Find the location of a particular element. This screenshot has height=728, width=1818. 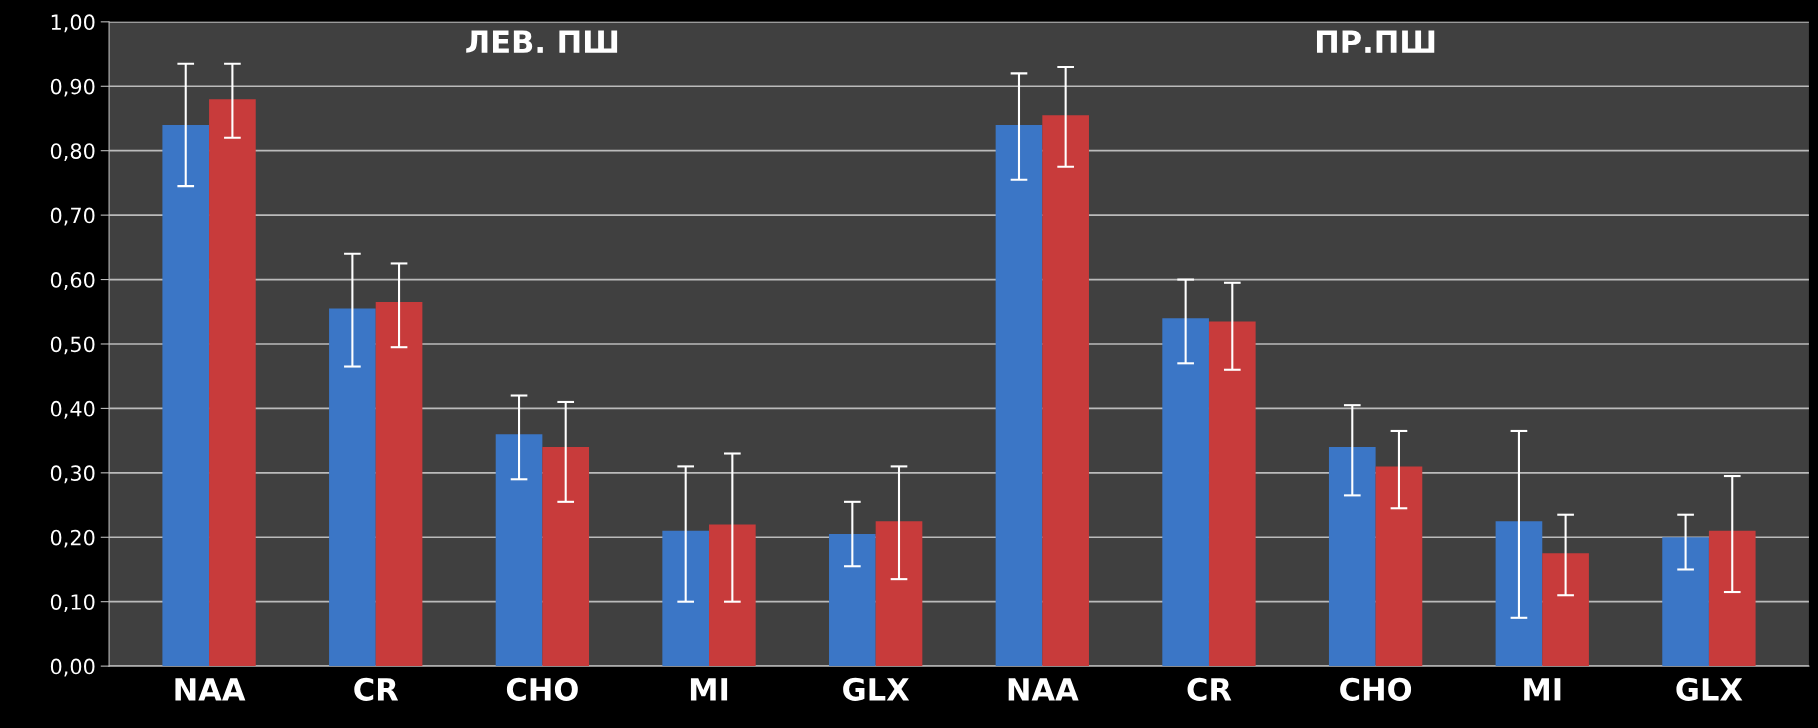

y-tick-label: 0,90 is located at coordinates (72, 87).